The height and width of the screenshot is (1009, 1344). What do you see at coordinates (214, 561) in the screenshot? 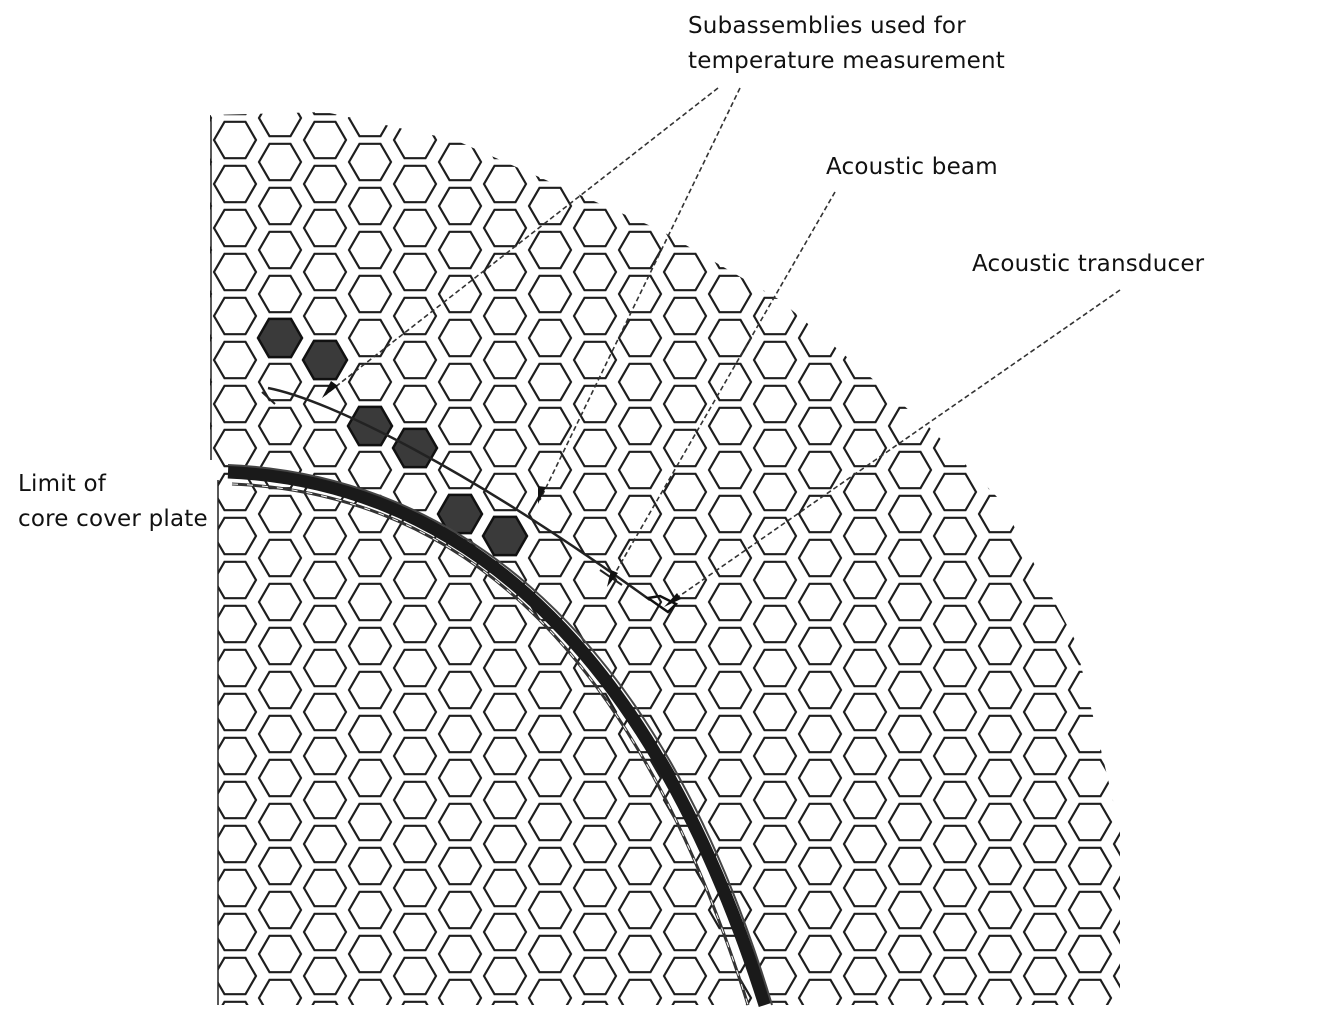
I see `core-left-edge` at bounding box center [214, 561].